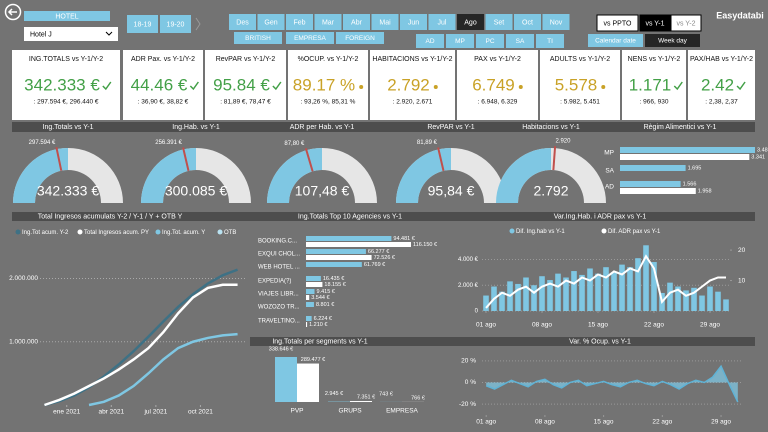 Image resolution: width=768 pixels, height=432 pixels. What do you see at coordinates (450, 127) in the screenshot?
I see `gauge-title: RevPAR vs Y-1` at bounding box center [450, 127].